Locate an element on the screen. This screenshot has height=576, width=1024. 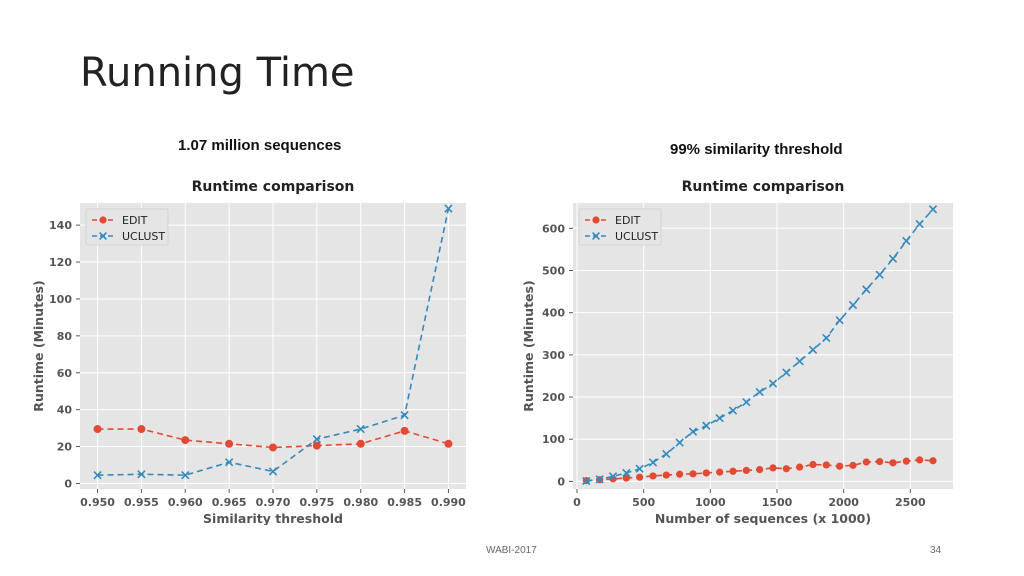
x-tick-label: 0.975 is located at coordinates (316, 502).